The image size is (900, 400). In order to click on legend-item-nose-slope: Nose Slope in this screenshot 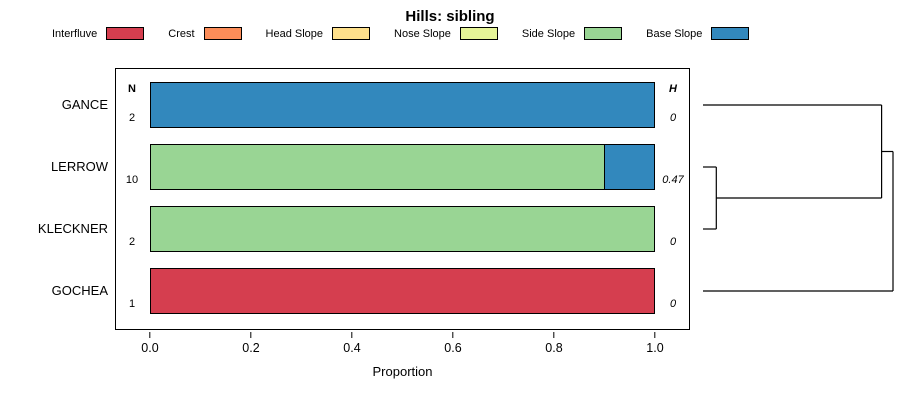, I will do `click(446, 33)`.